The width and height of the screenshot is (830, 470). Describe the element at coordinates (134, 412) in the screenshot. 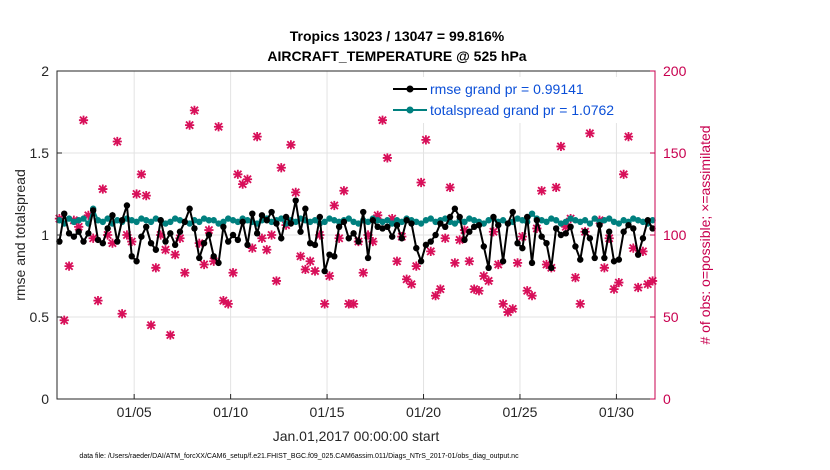

I see `x-tick-label: 01/05` at that location.